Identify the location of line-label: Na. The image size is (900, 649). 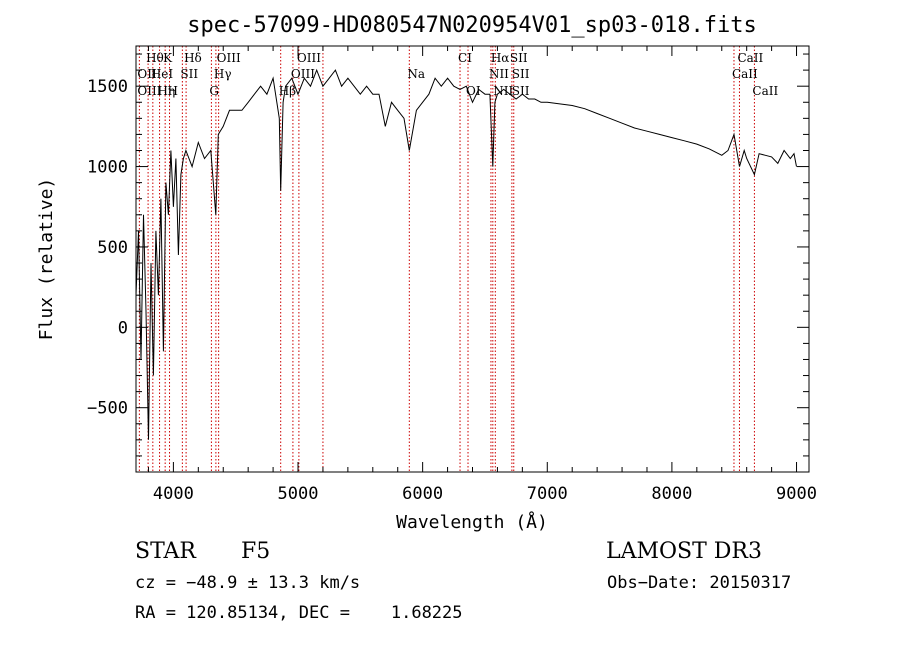
(416, 74).